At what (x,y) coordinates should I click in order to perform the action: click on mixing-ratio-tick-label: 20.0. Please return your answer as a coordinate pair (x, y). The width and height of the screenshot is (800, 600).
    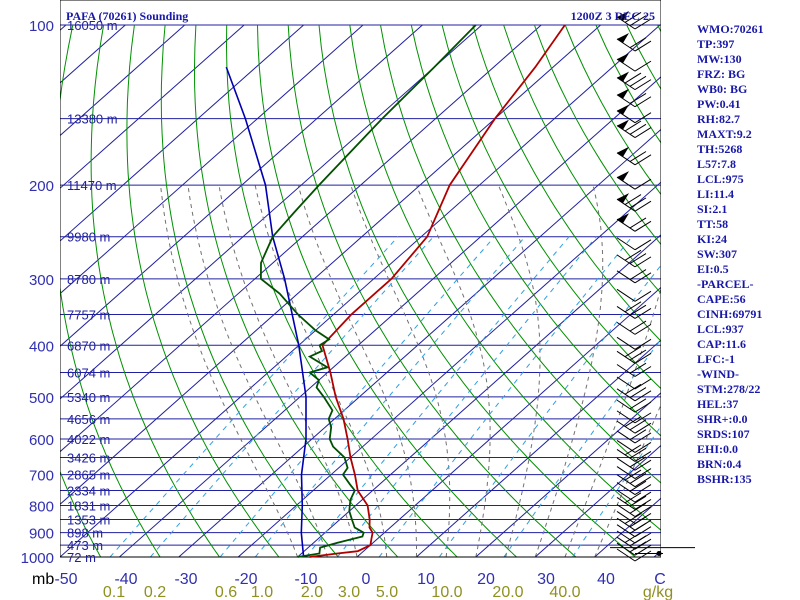
    Looking at the image, I should click on (507, 592).